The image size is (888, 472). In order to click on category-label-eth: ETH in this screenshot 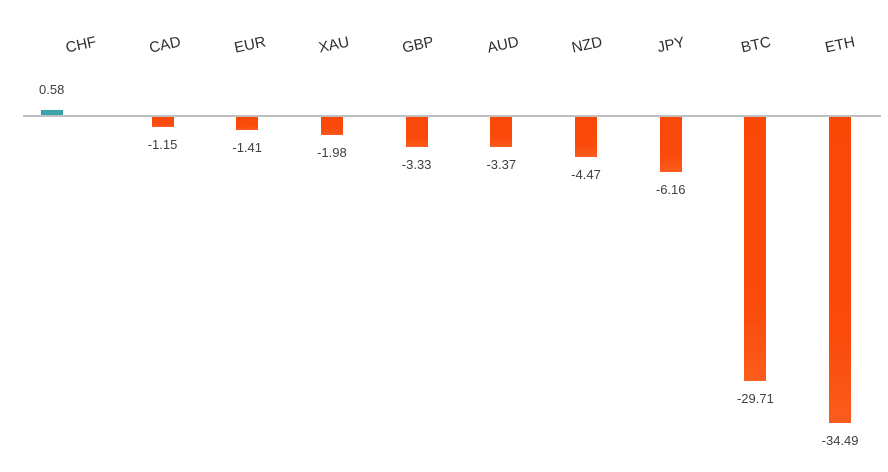, I will do `click(840, 45)`.